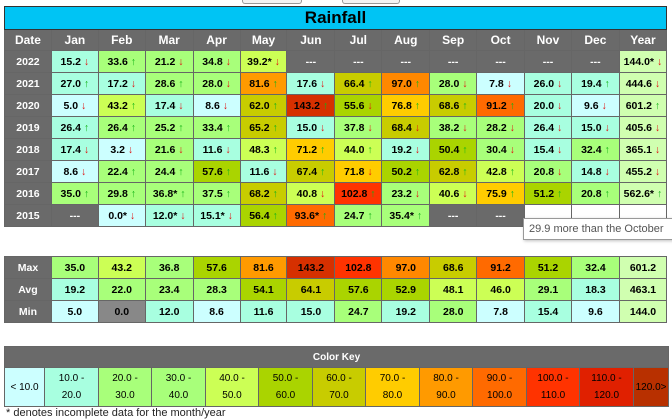 This screenshot has width=672, height=419. Describe the element at coordinates (643, 193) in the screenshot. I see `rain-cell: 562.6* ↑` at that location.